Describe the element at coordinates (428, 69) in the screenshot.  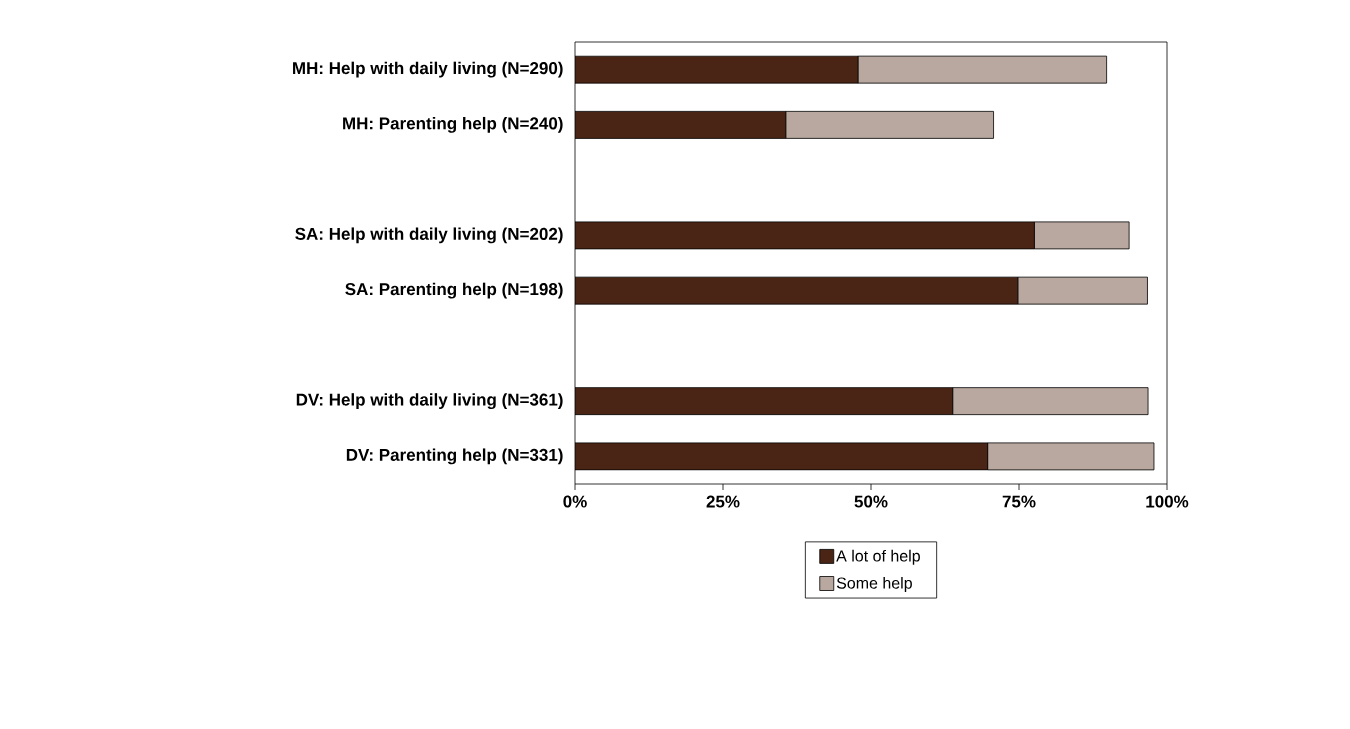
I see `y-tick-label: MH: Help with daily living (N=290)` at that location.